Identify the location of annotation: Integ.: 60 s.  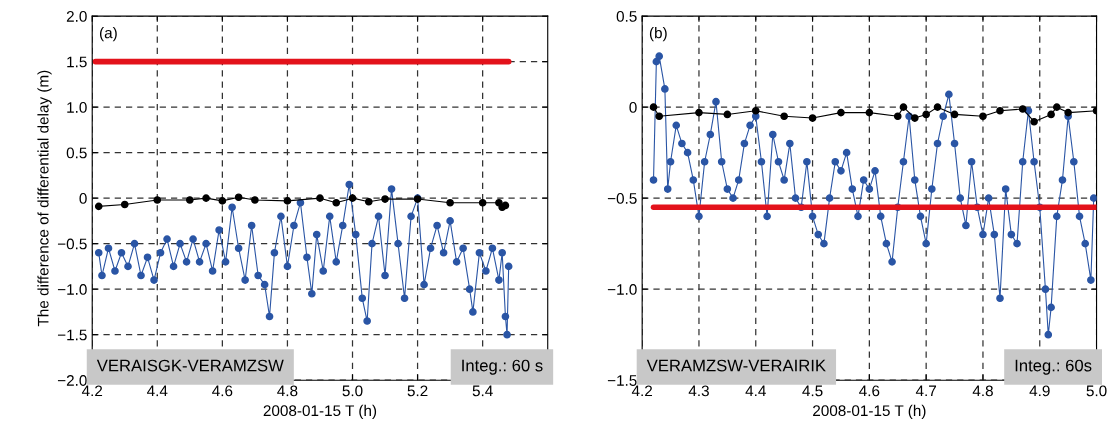
(502, 367).